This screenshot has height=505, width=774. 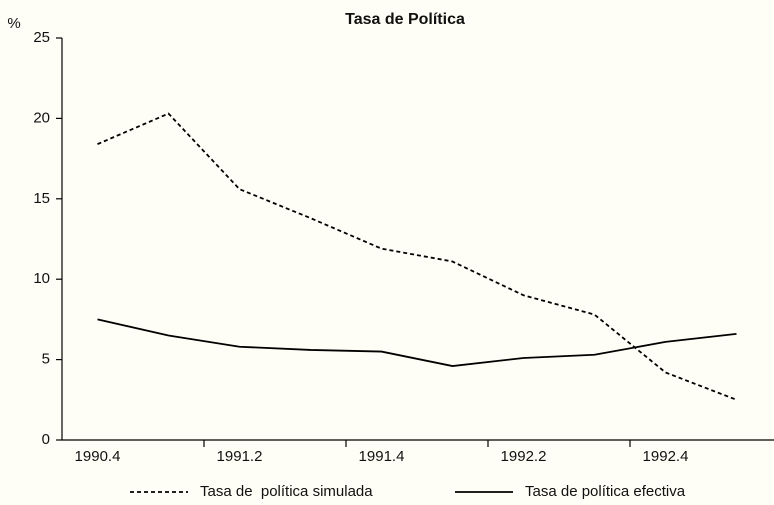 What do you see at coordinates (286, 491) in the screenshot?
I see `legend-label: Tasa de política simulada` at bounding box center [286, 491].